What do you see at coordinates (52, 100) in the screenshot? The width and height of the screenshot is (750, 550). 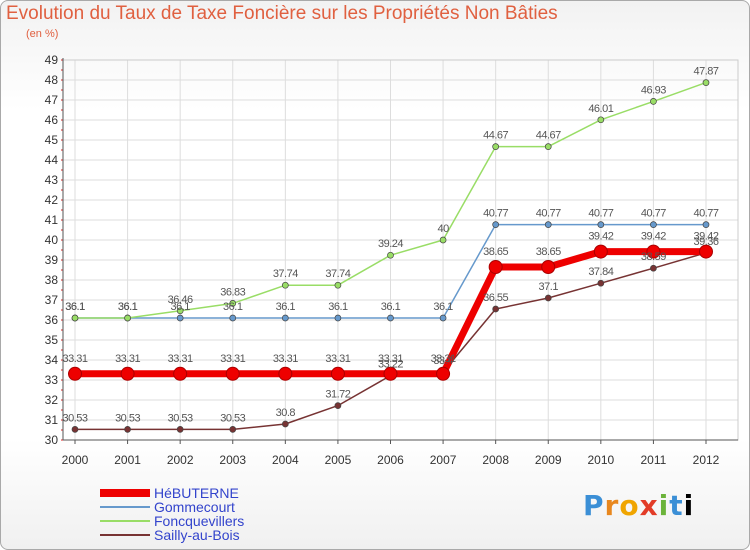 I see `y-tick-label: 47` at bounding box center [52, 100].